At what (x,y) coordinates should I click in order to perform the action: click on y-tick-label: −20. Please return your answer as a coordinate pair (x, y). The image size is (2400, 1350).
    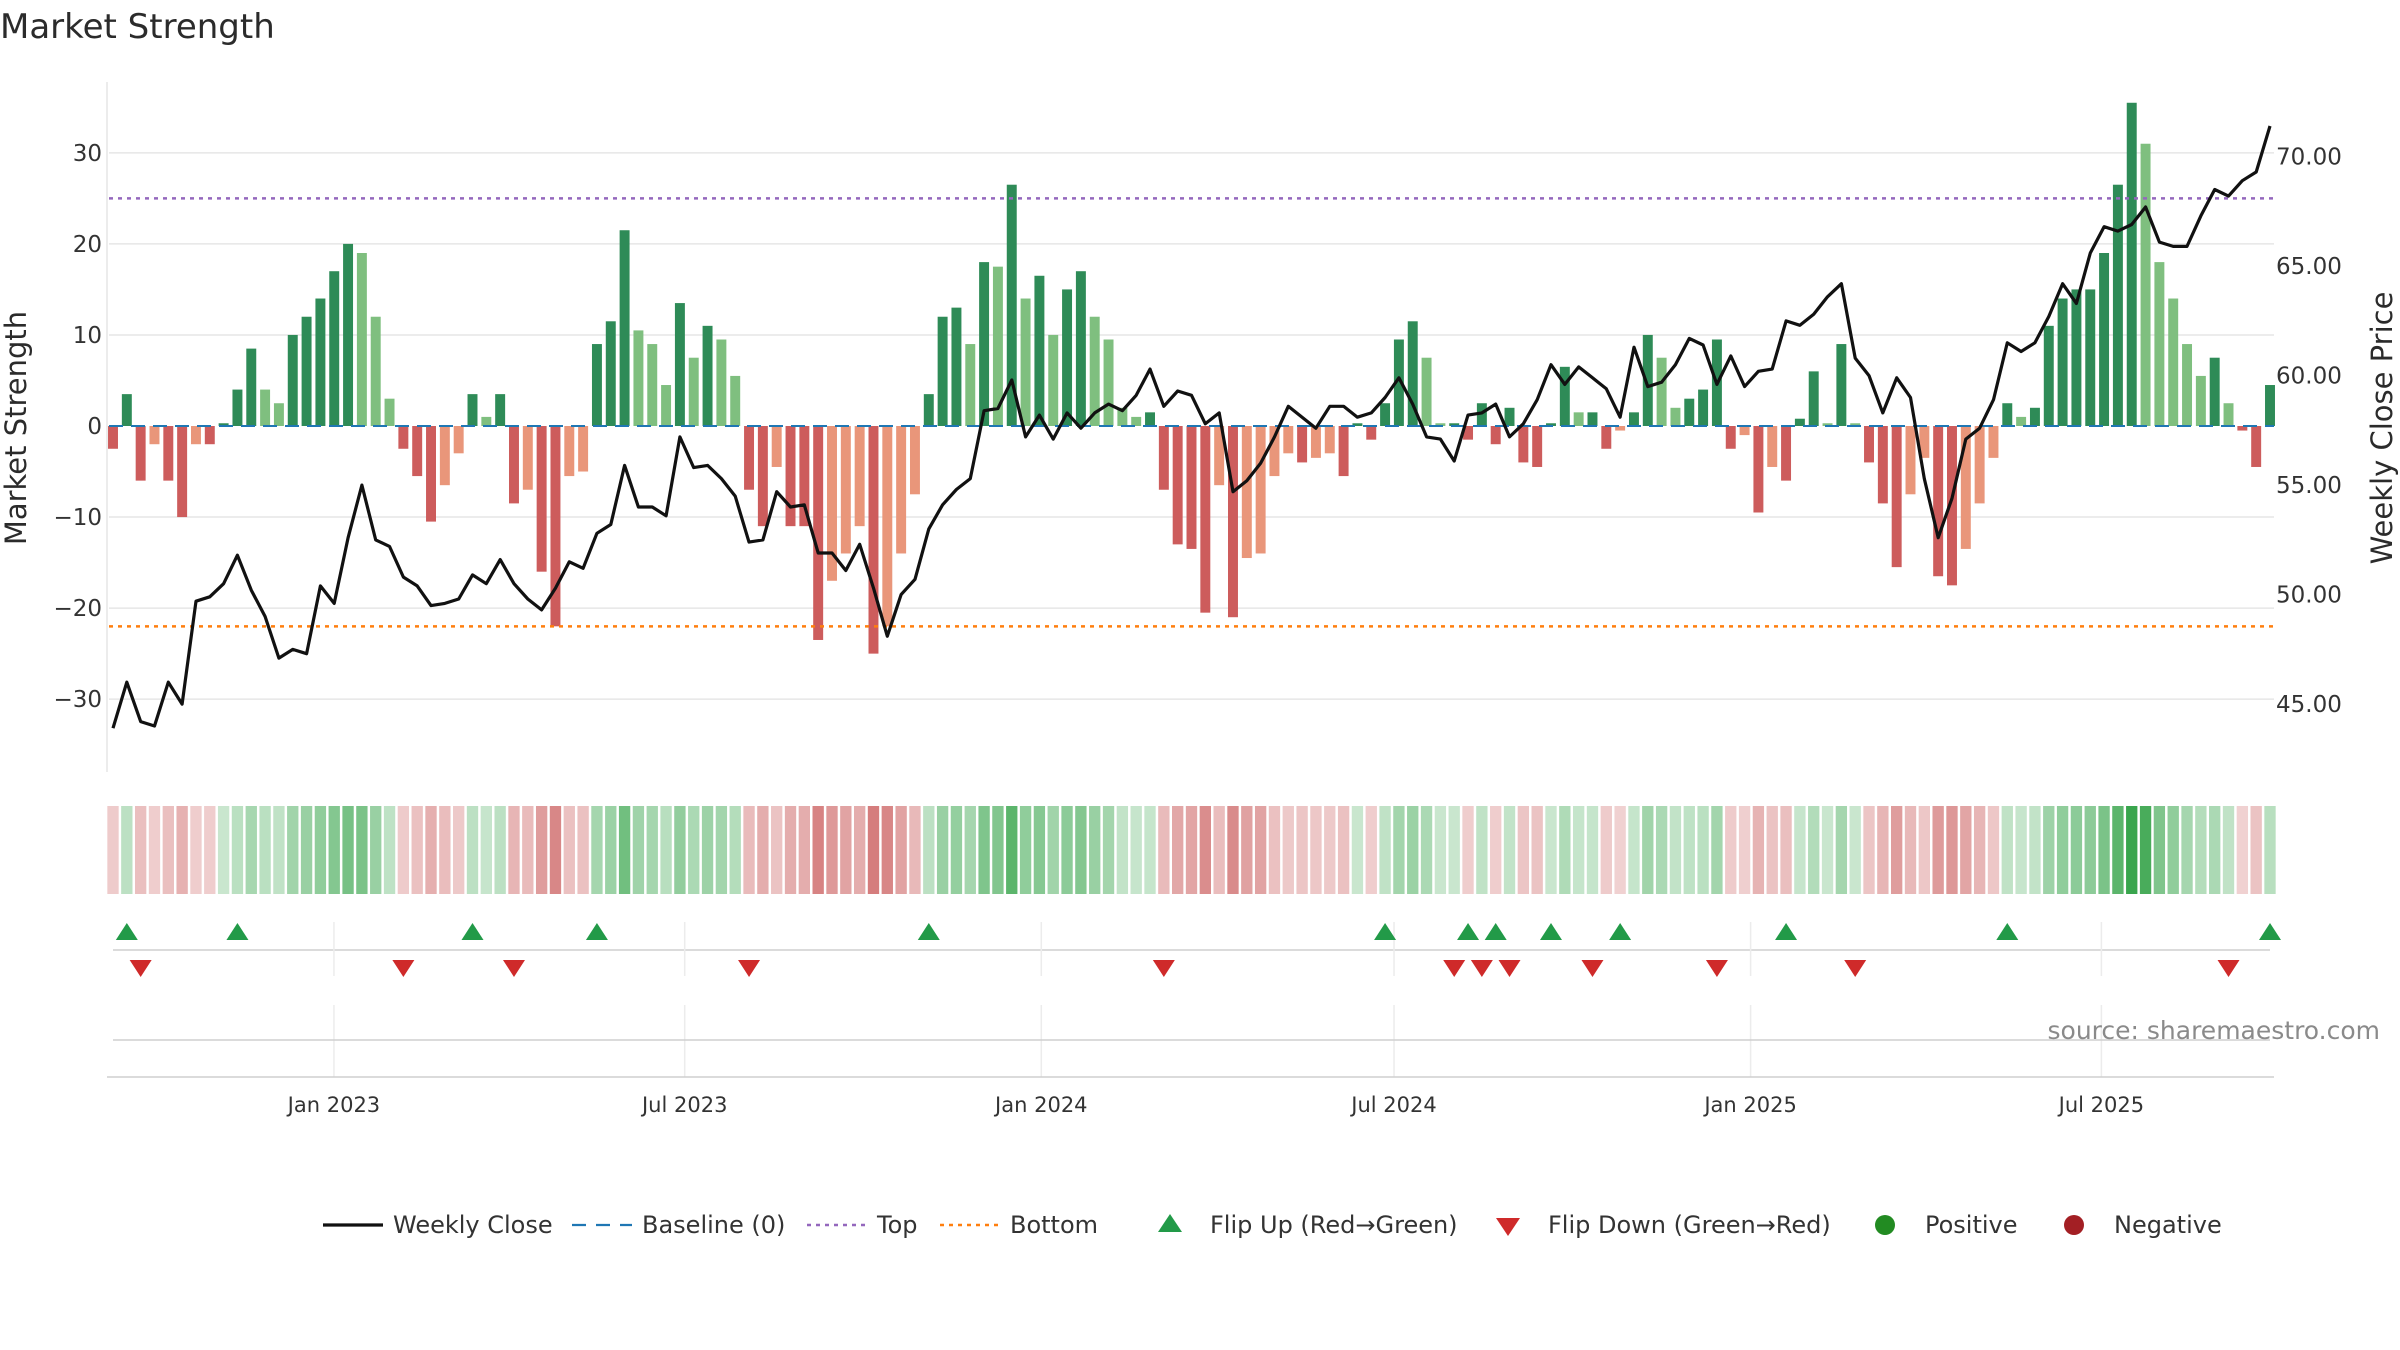
    Looking at the image, I should click on (77, 609).